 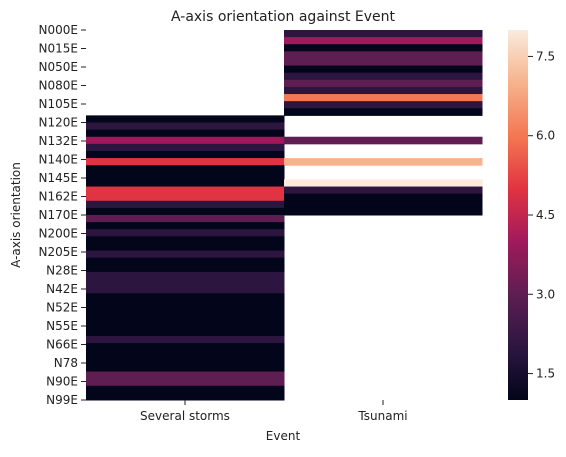 What do you see at coordinates (58, 123) in the screenshot?
I see `y-tick-label: N120E` at bounding box center [58, 123].